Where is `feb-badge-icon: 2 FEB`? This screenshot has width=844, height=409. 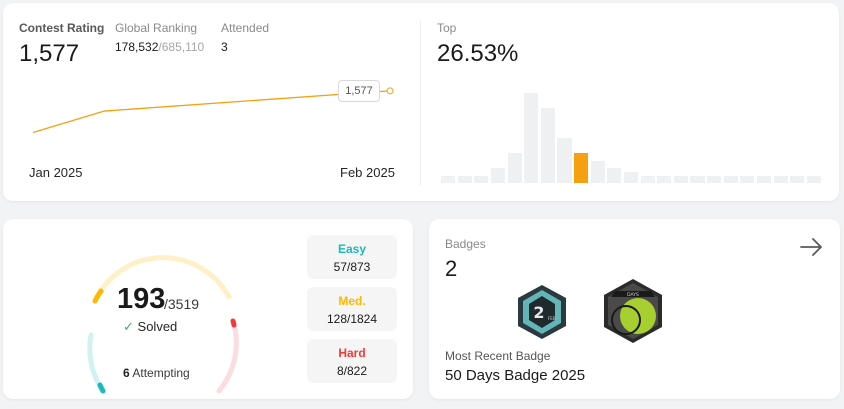
feb-badge-icon: 2 FEB is located at coordinates (542, 312).